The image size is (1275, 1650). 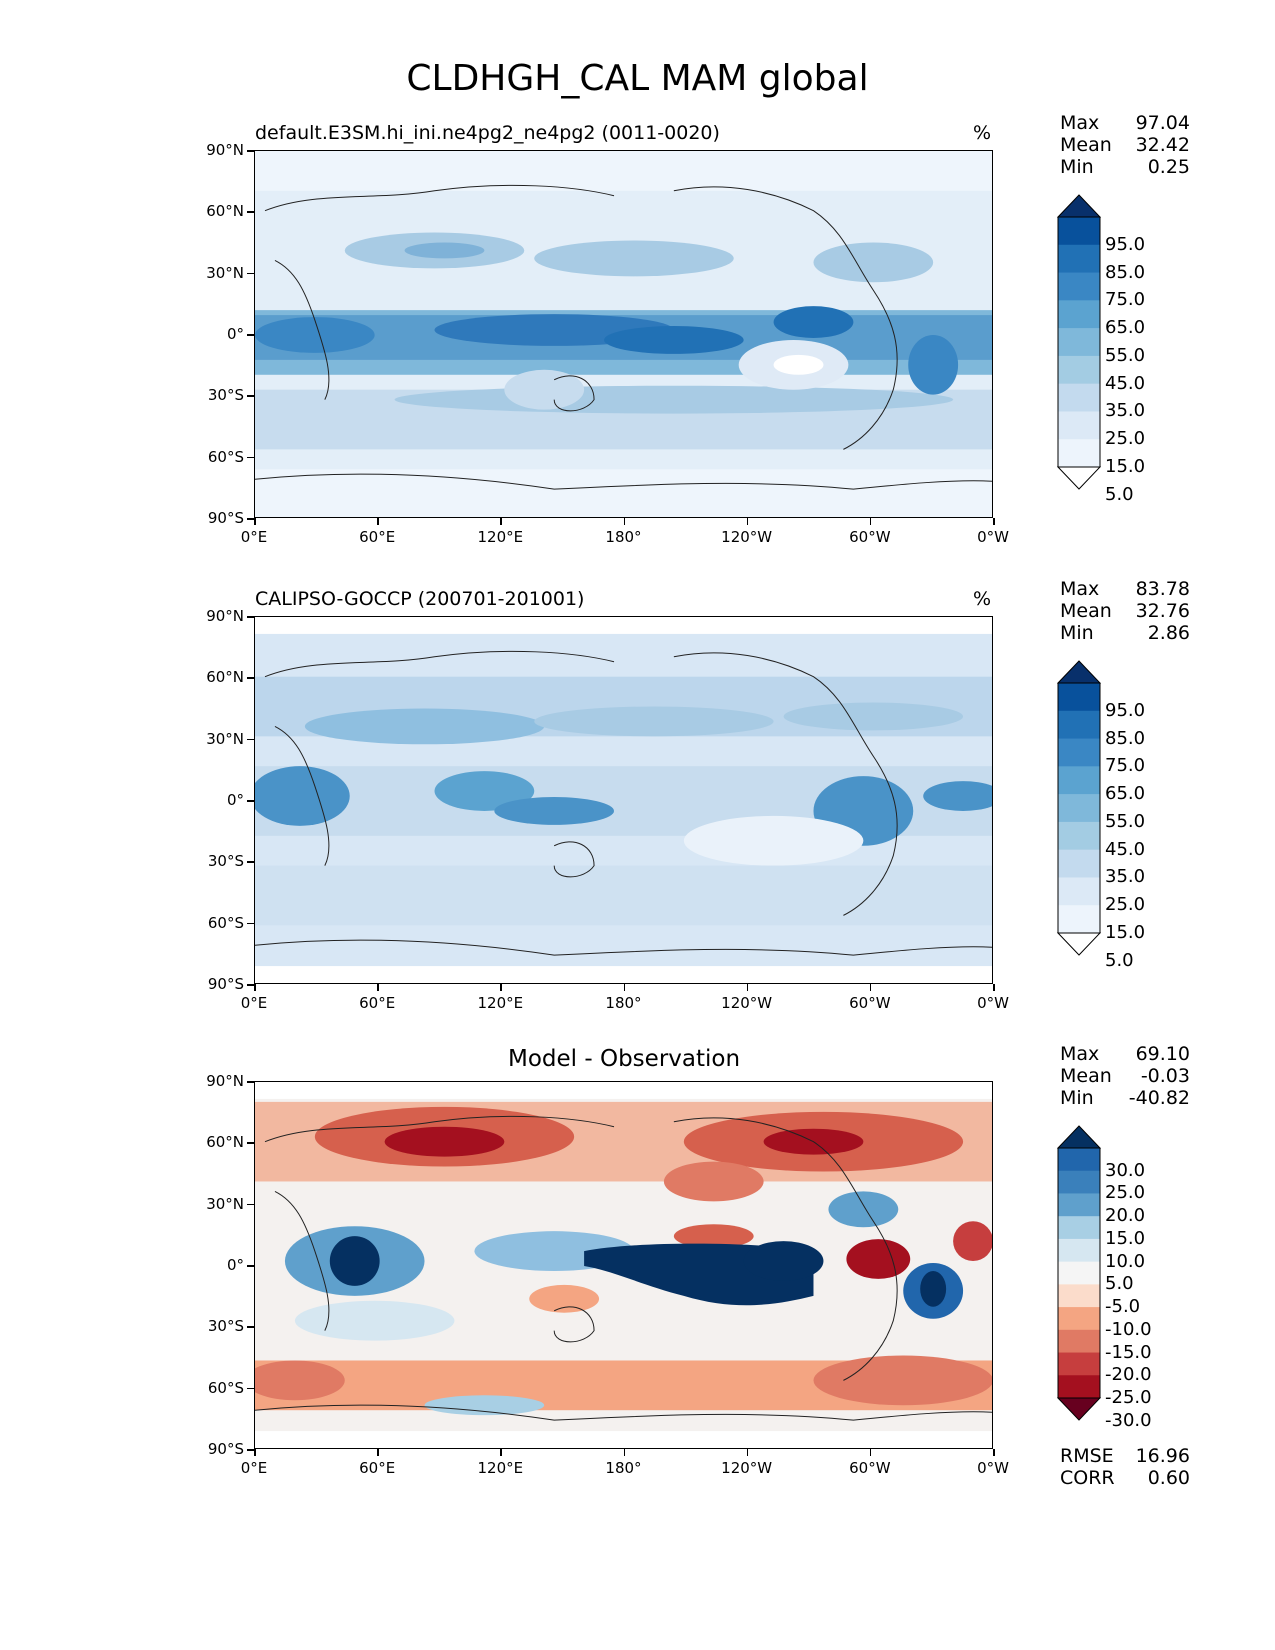 I want to click on colorbar-tick-label: 35.0, so click(x=1125, y=411).